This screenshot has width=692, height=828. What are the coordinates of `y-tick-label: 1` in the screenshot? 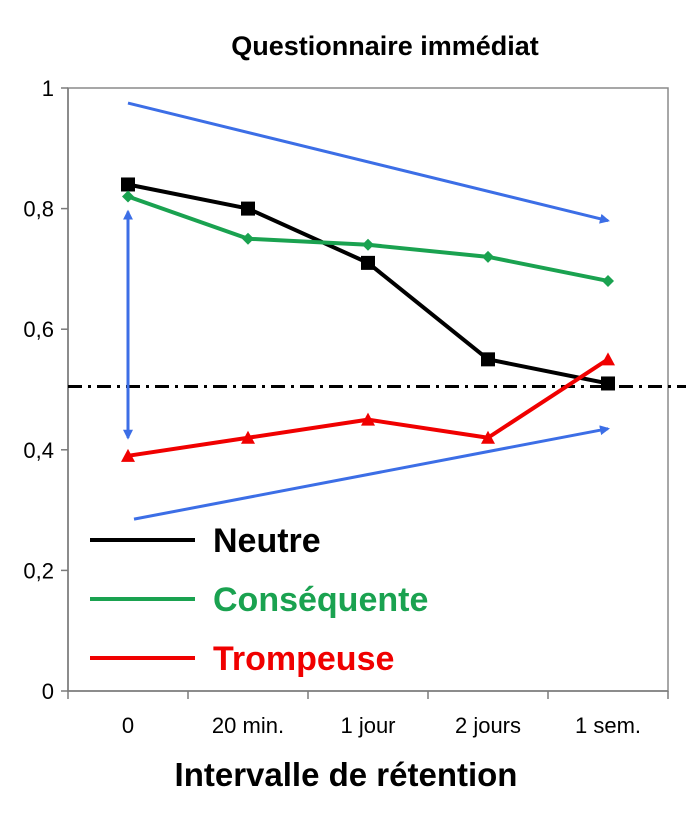 It's located at (48, 88).